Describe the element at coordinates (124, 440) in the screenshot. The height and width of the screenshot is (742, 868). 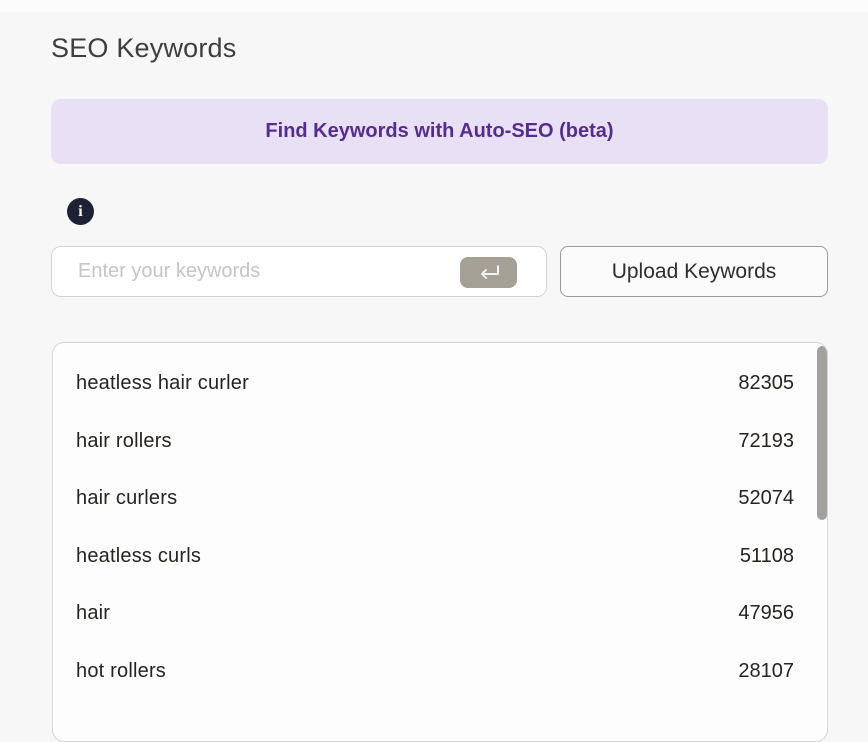
I see `keyword-term: hair rollers` at that location.